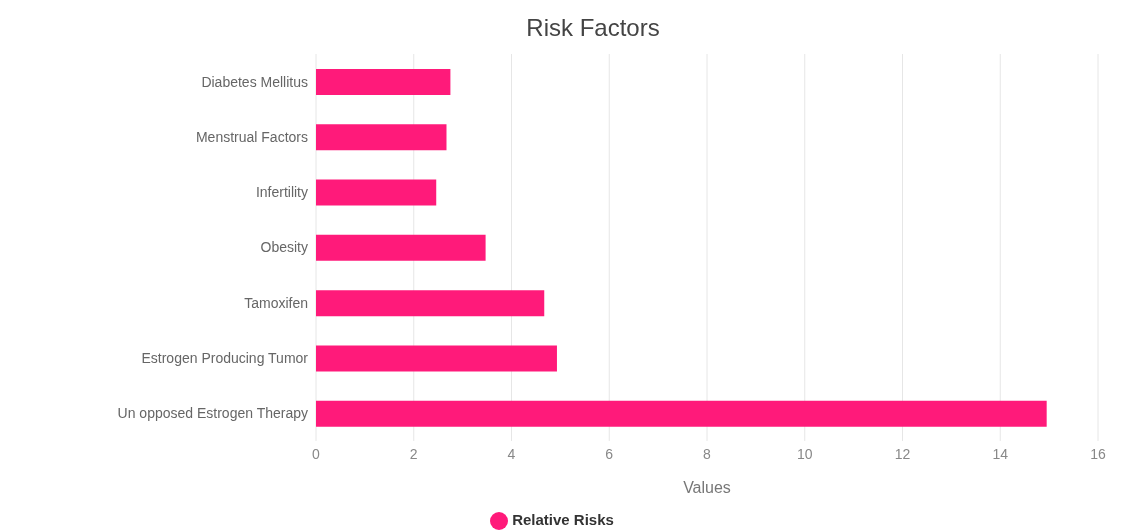  I want to click on x-tick-label: 12, so click(902, 453).